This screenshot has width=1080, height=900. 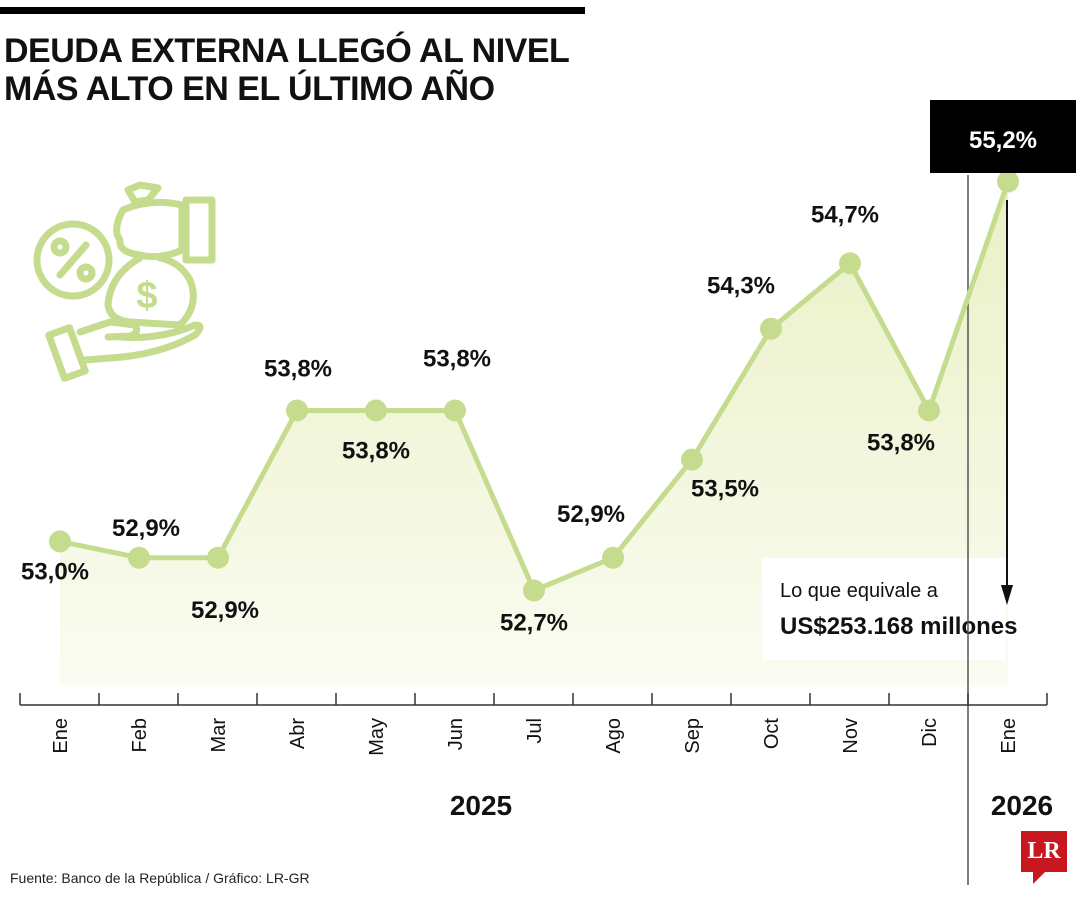 I want to click on x-tick-label: Ago, so click(x=614, y=736).